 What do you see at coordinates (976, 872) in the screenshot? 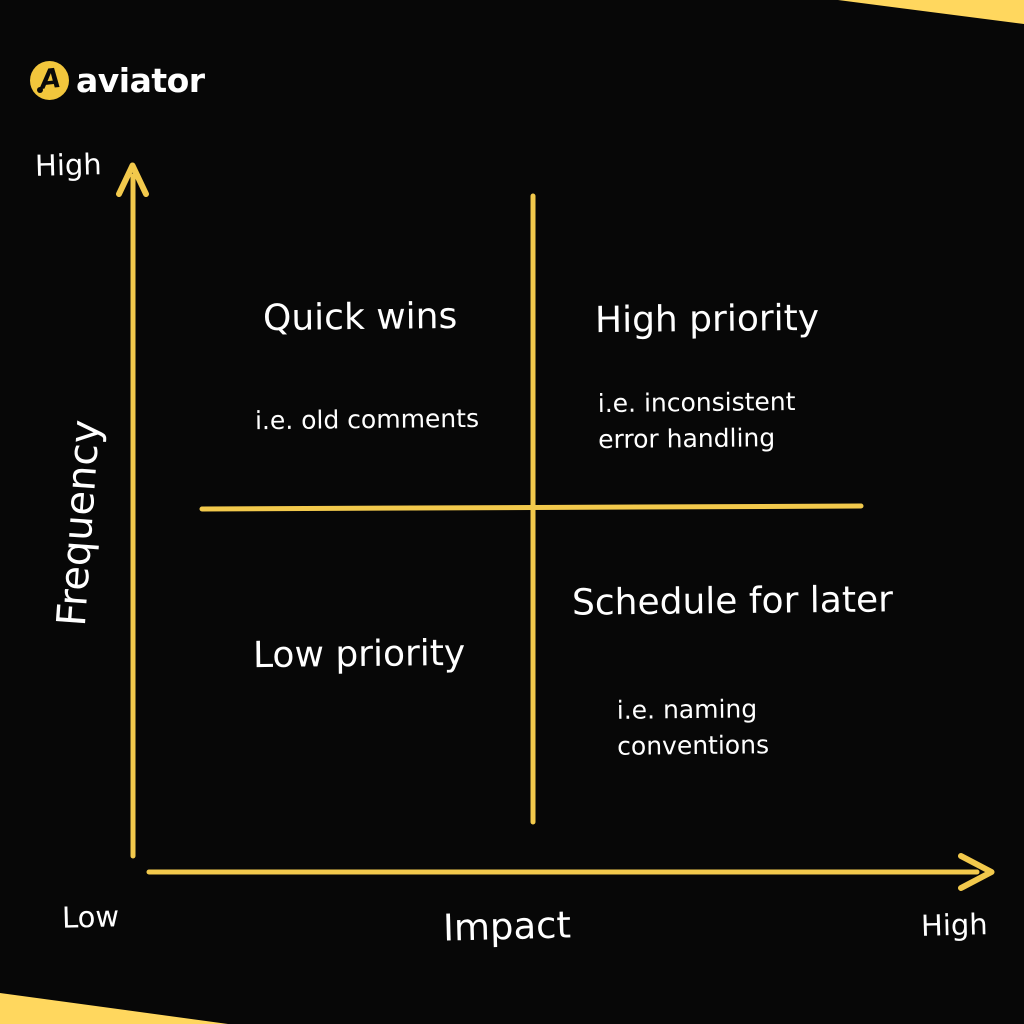
I see `x-axis-arrowhead-icon` at bounding box center [976, 872].